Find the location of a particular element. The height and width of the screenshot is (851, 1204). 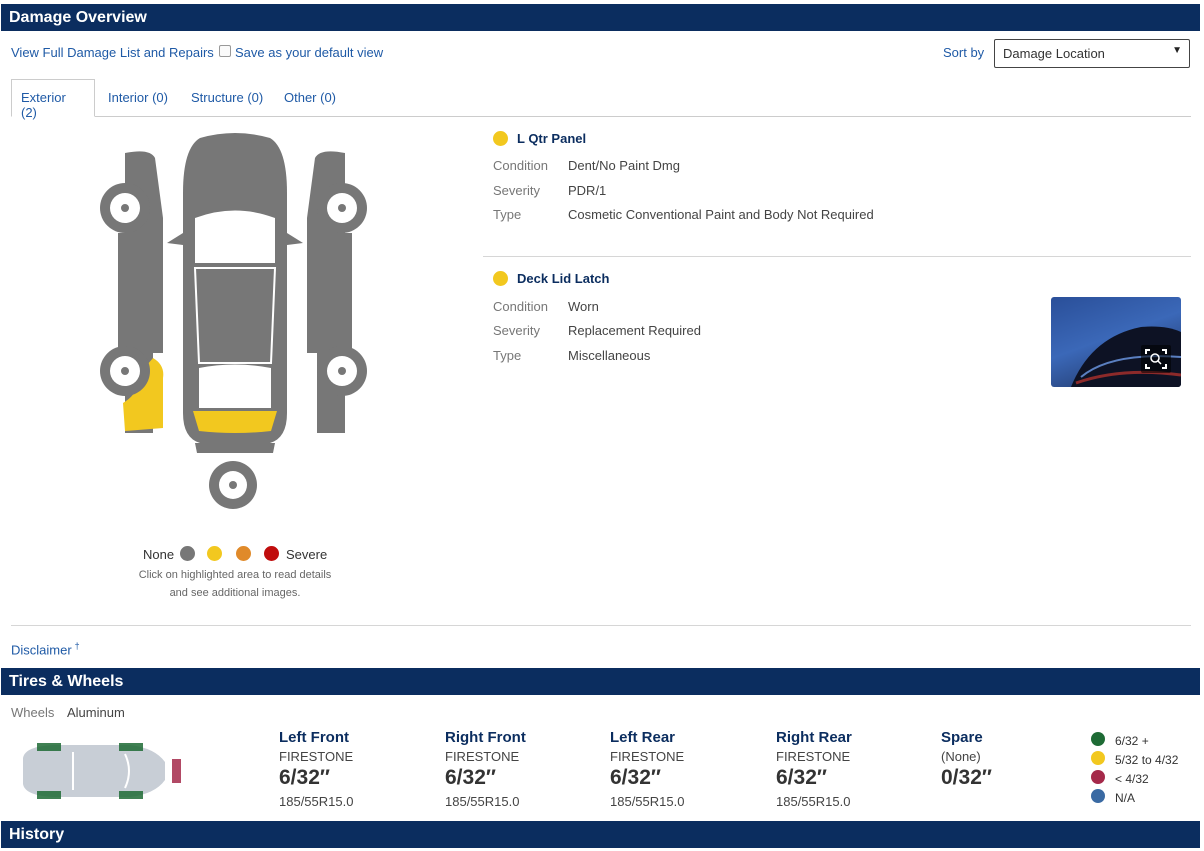

disclaimer-link: Disclaimer † is located at coordinates (45, 649).